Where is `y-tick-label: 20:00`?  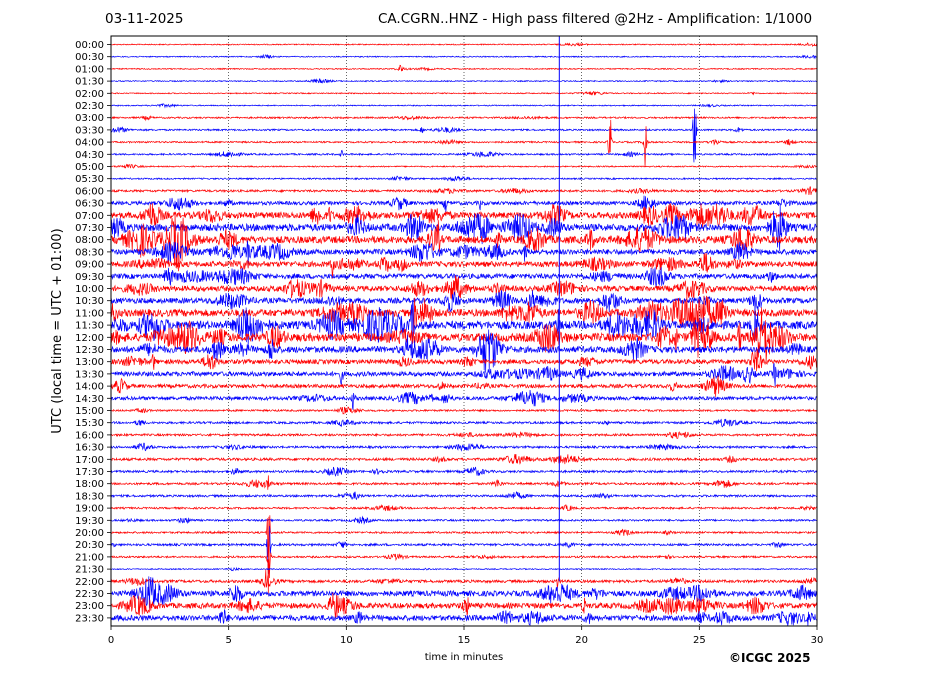 y-tick-label: 20:00 is located at coordinates (89, 533).